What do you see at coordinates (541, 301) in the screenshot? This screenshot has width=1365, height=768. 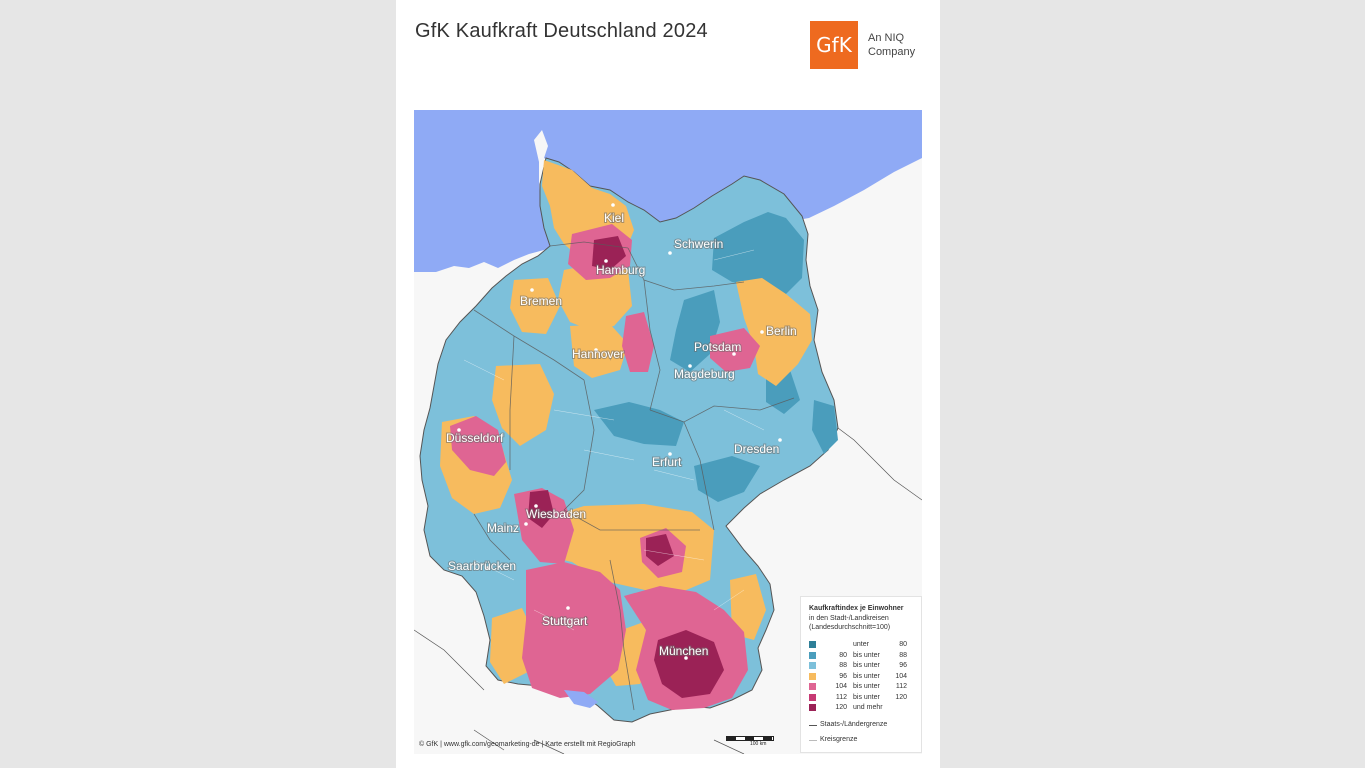 I see `city-label-bremen: Bremen` at bounding box center [541, 301].